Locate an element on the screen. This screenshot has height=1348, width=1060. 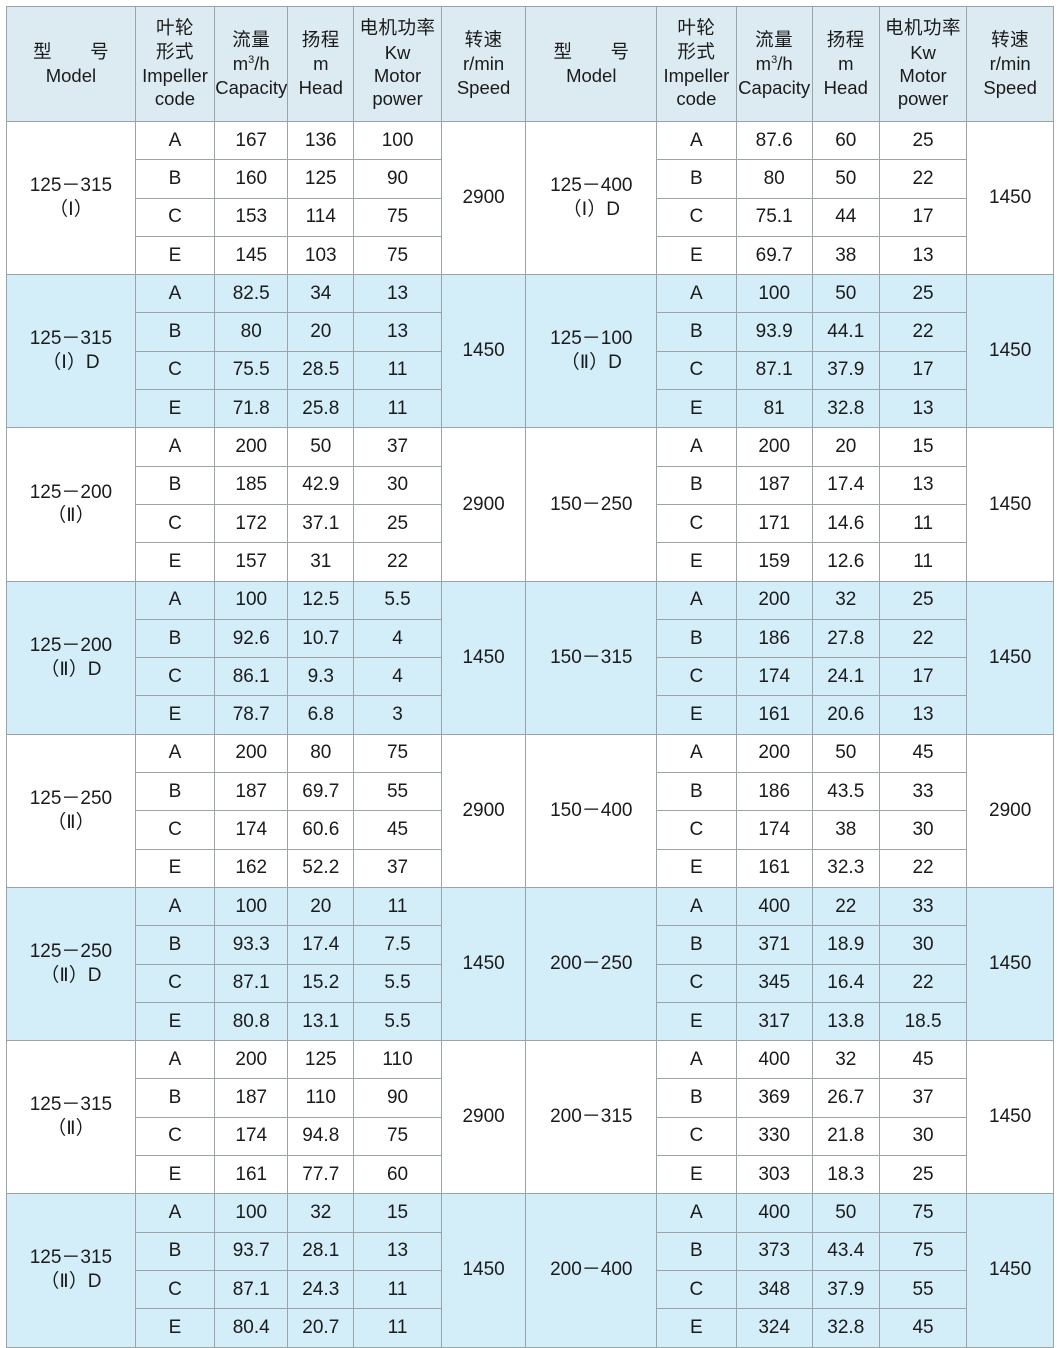
capacity-right: 186 is located at coordinates (774, 638).